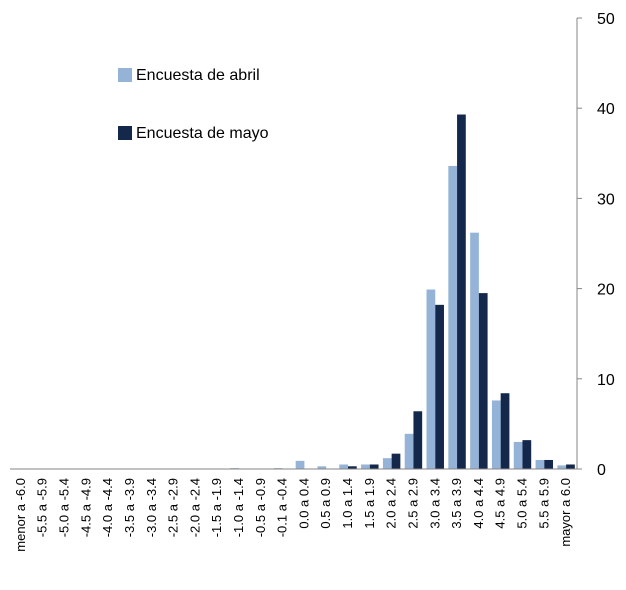 This screenshot has height=590, width=626. I want to click on x-tick-label: 0.0 a 0.4, so click(303, 503).